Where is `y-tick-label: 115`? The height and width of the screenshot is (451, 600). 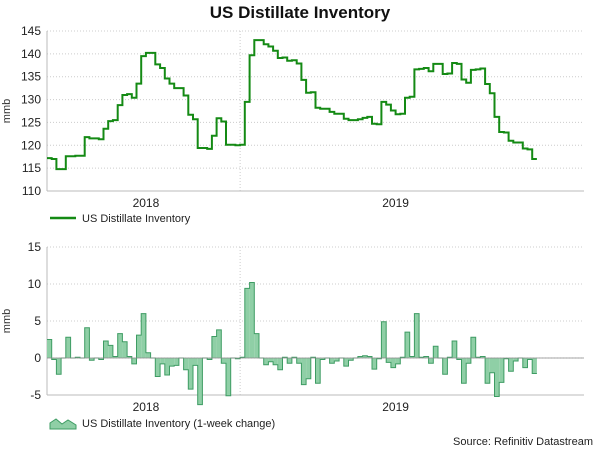
y-tick-label: 115 is located at coordinates (31, 168).